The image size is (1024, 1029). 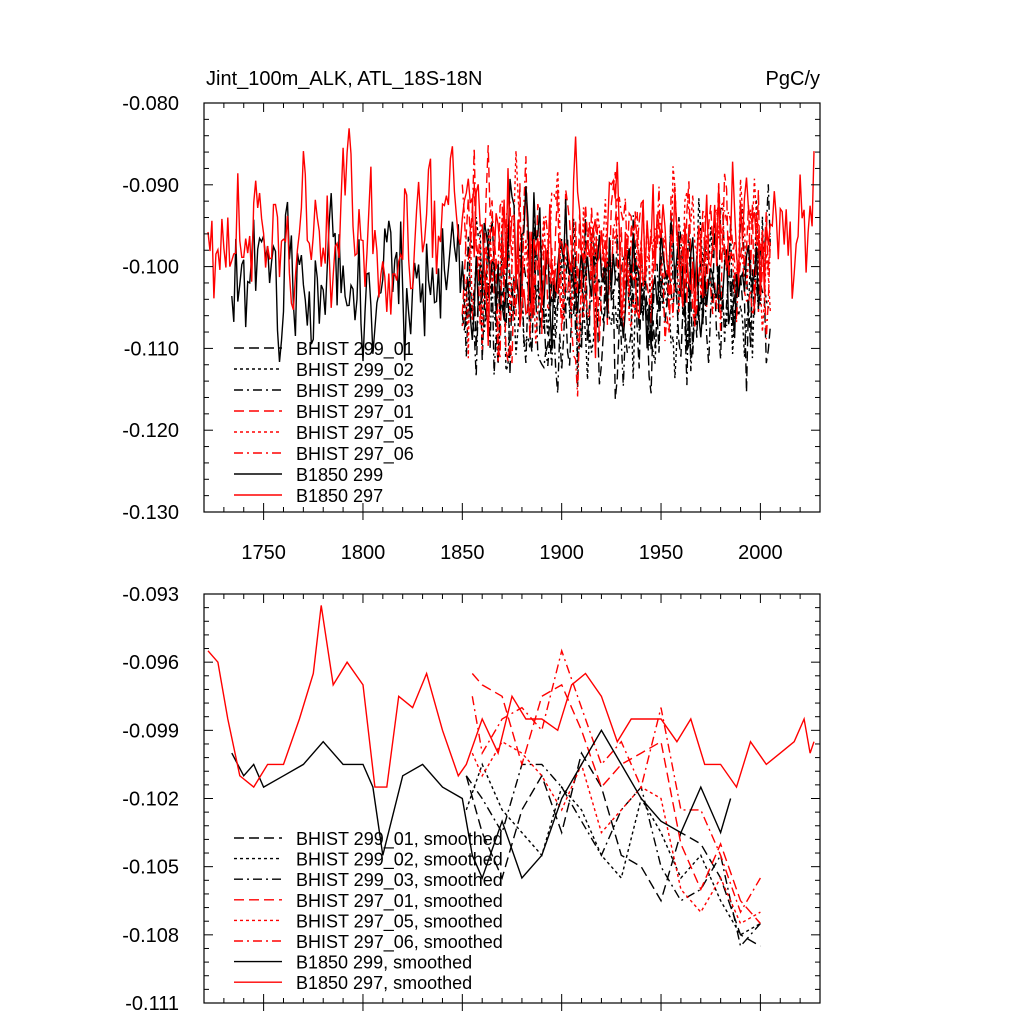 What do you see at coordinates (363, 553) in the screenshot?
I see `x-tick-label: 1800` at bounding box center [363, 553].